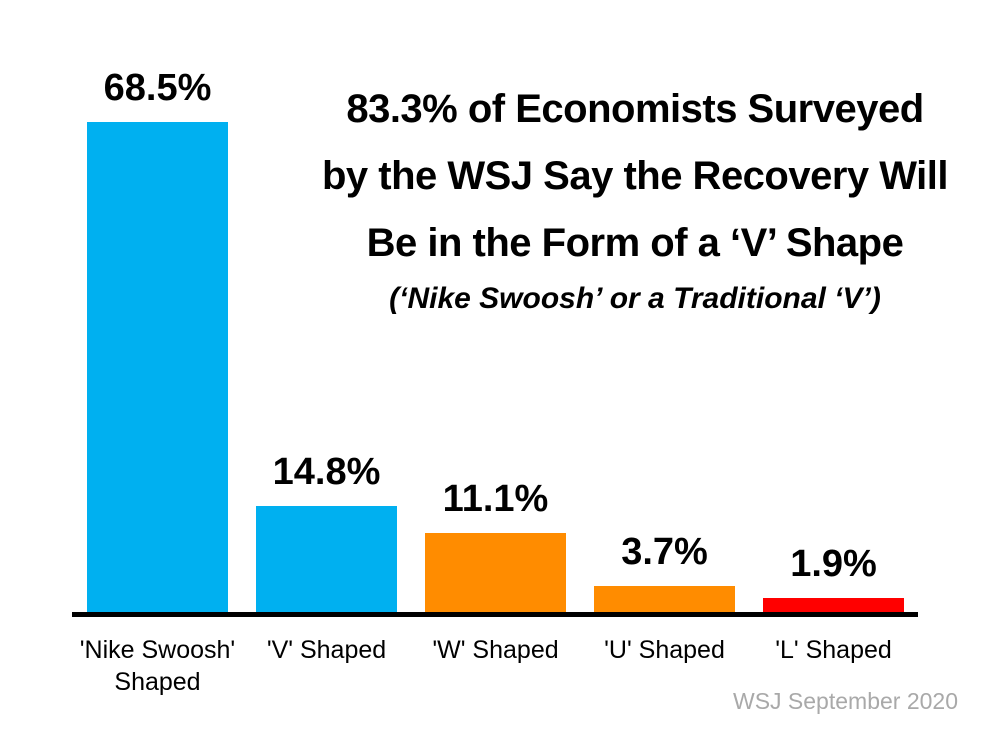 This screenshot has height=750, width=1000. Describe the element at coordinates (495, 614) in the screenshot. I see `x-axis-line` at that location.